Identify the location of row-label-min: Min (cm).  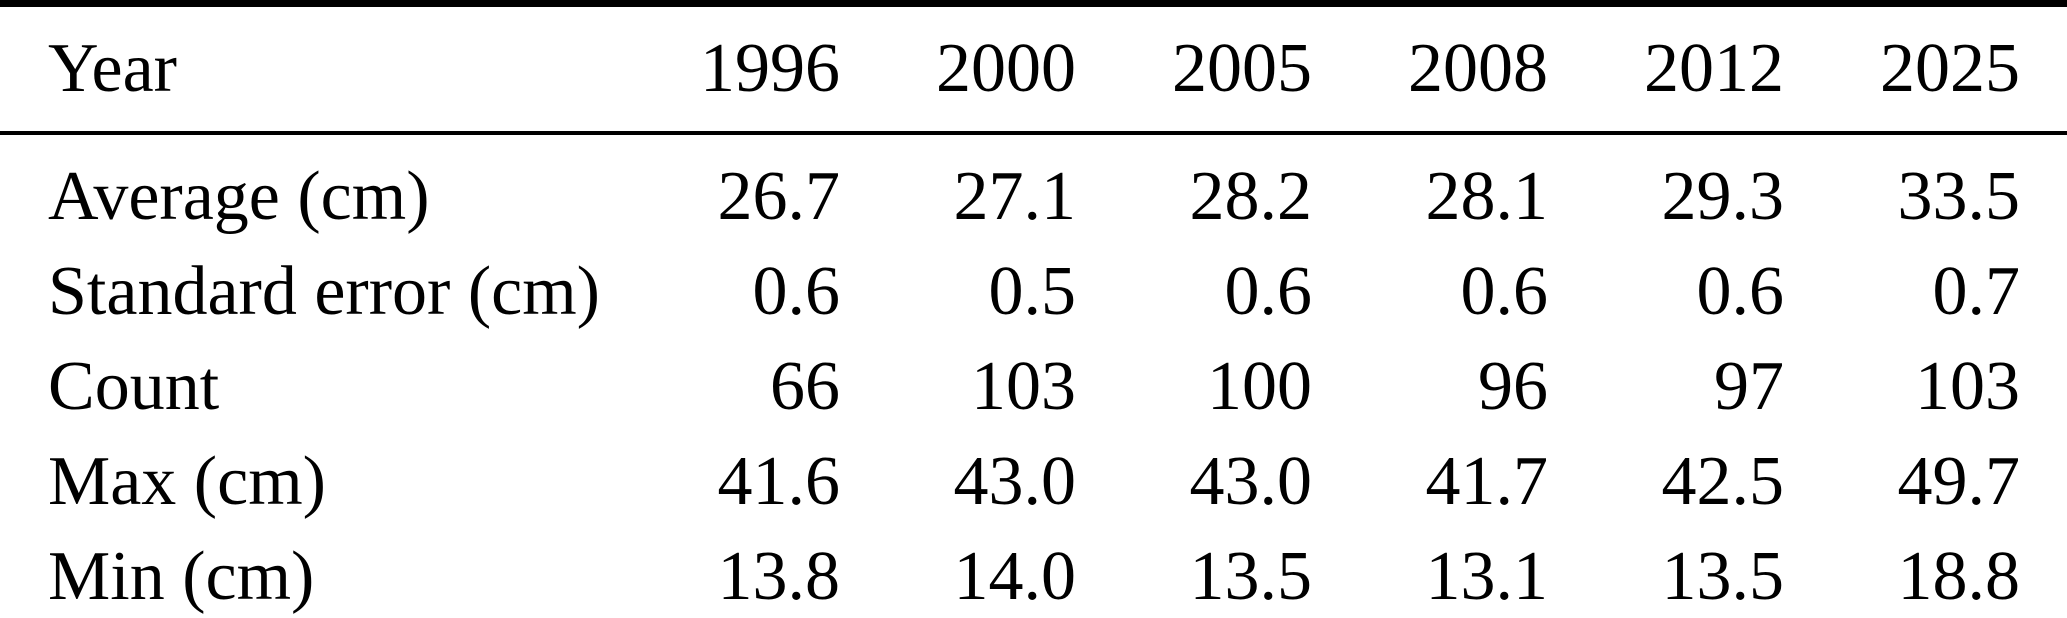
(181, 576).